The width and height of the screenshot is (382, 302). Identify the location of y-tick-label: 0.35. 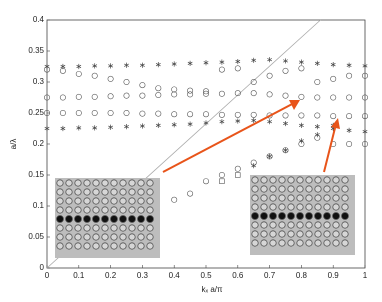
(36, 50).